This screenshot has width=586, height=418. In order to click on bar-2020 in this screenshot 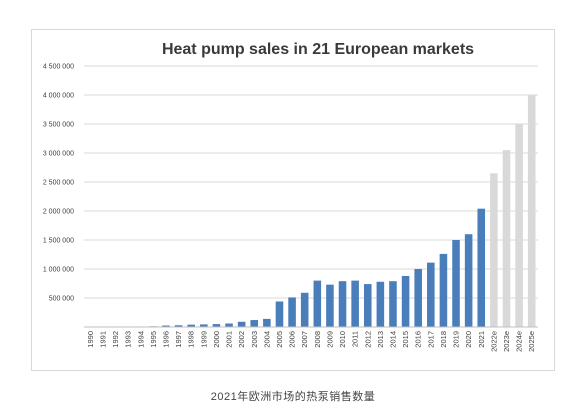, I will do `click(468, 280)`.